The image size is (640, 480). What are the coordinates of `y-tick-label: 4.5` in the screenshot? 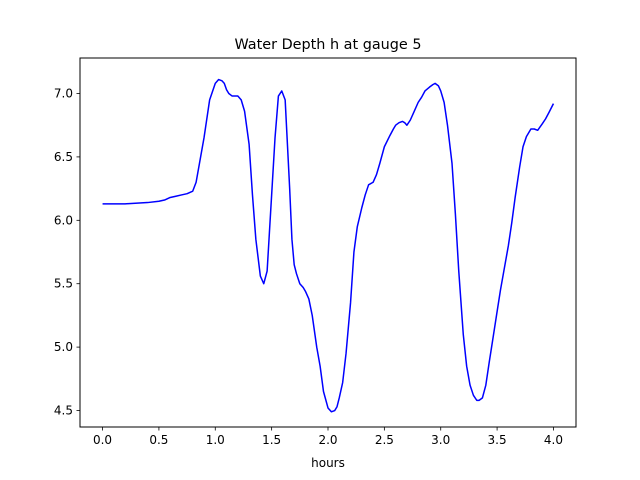 It's located at (63, 411).